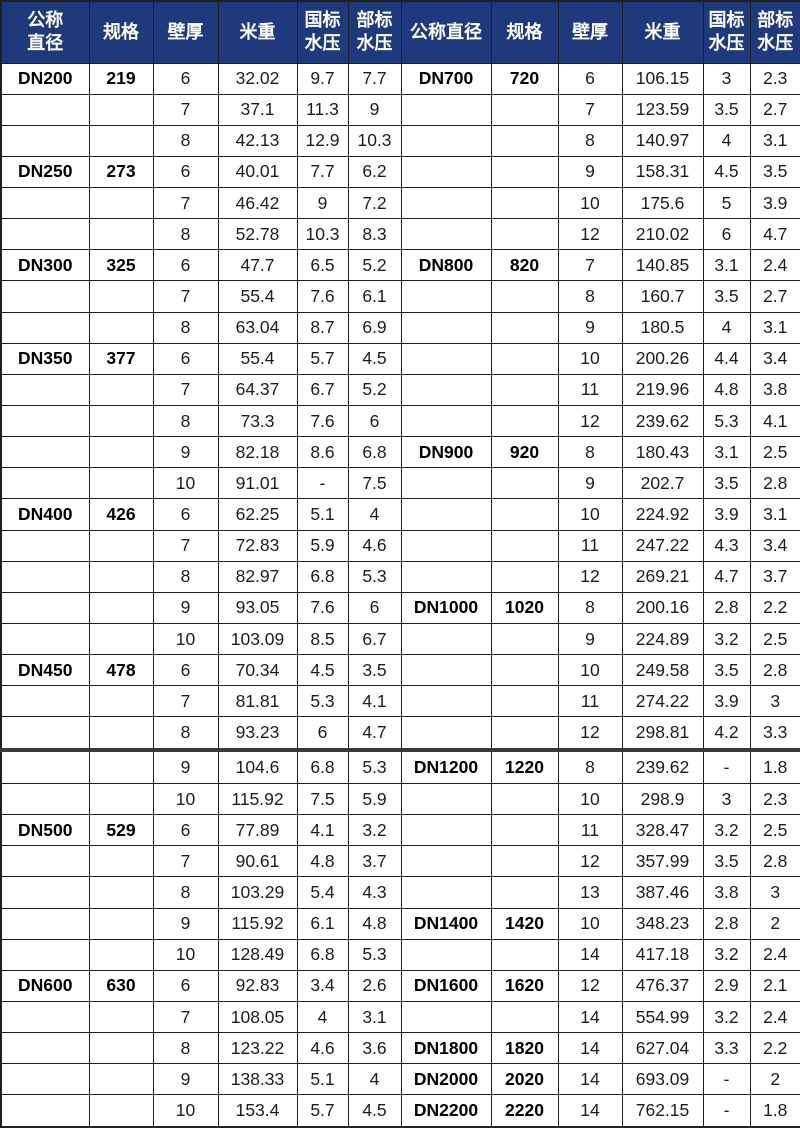 Image resolution: width=800 pixels, height=1128 pixels. I want to click on gb-pressure-cell: 3.3, so click(726, 1048).